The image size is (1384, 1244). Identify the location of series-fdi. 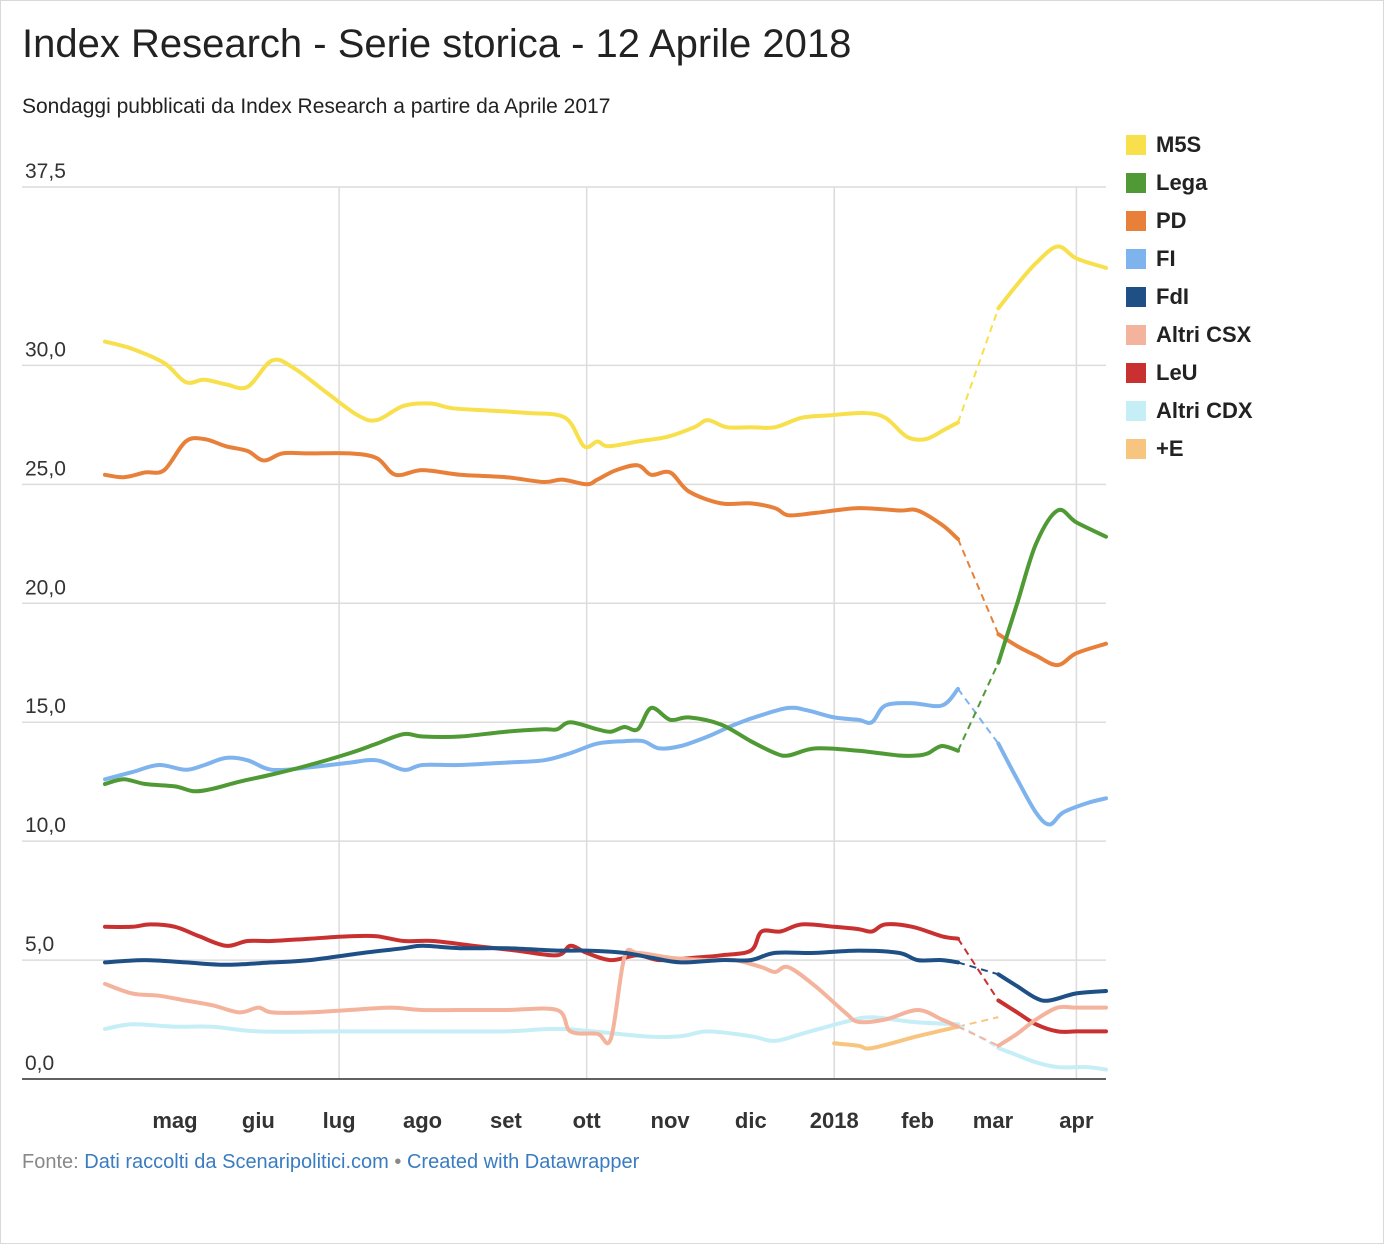
(605, 973).